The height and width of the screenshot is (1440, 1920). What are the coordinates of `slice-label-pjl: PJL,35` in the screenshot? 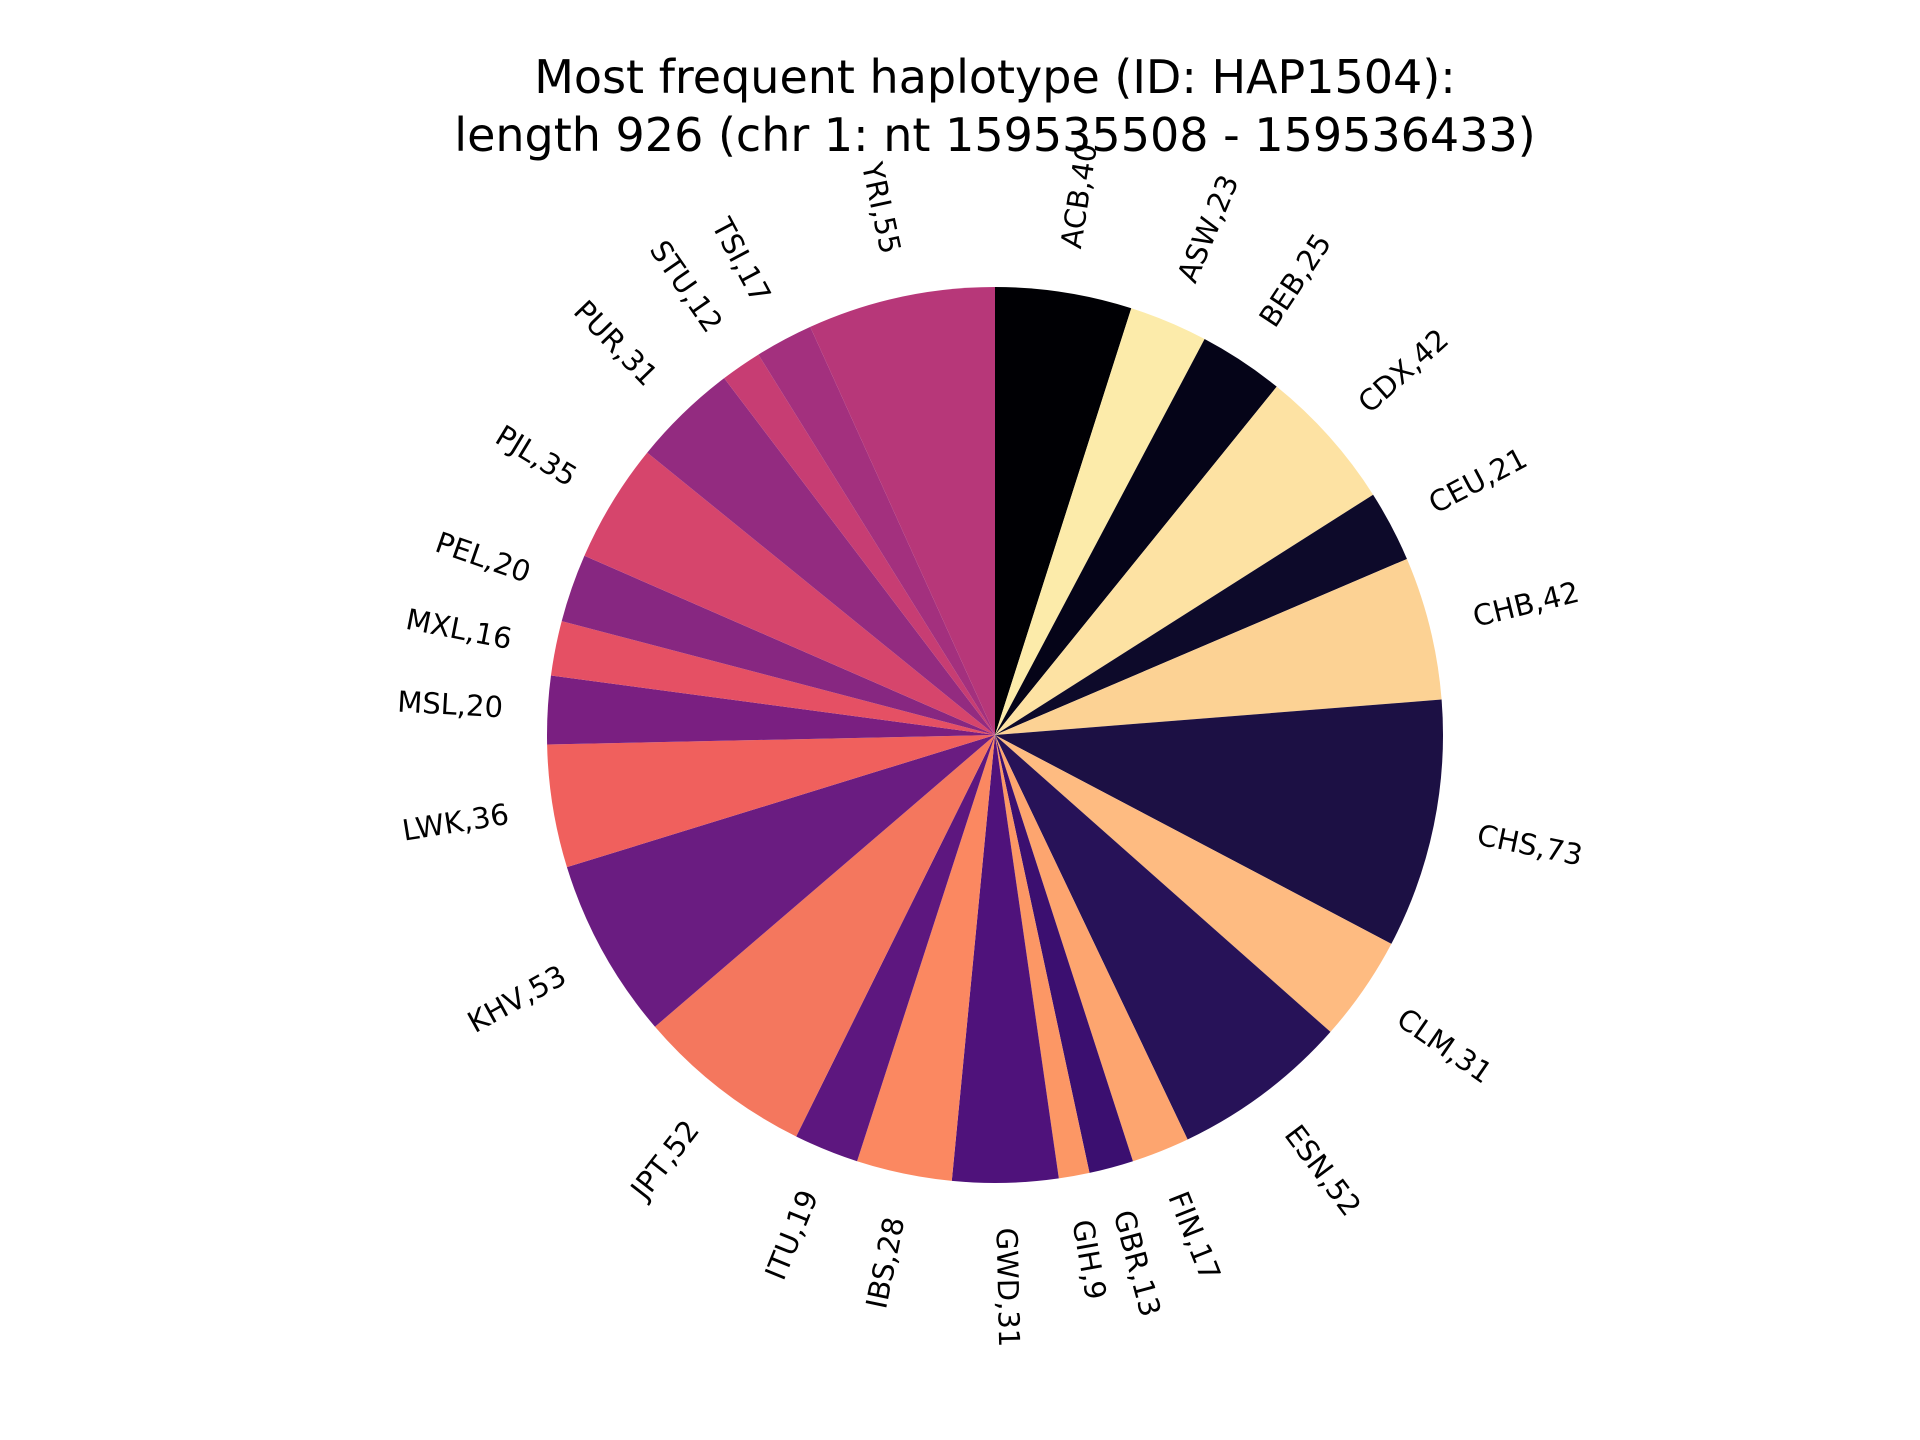 It's located at (536, 455).